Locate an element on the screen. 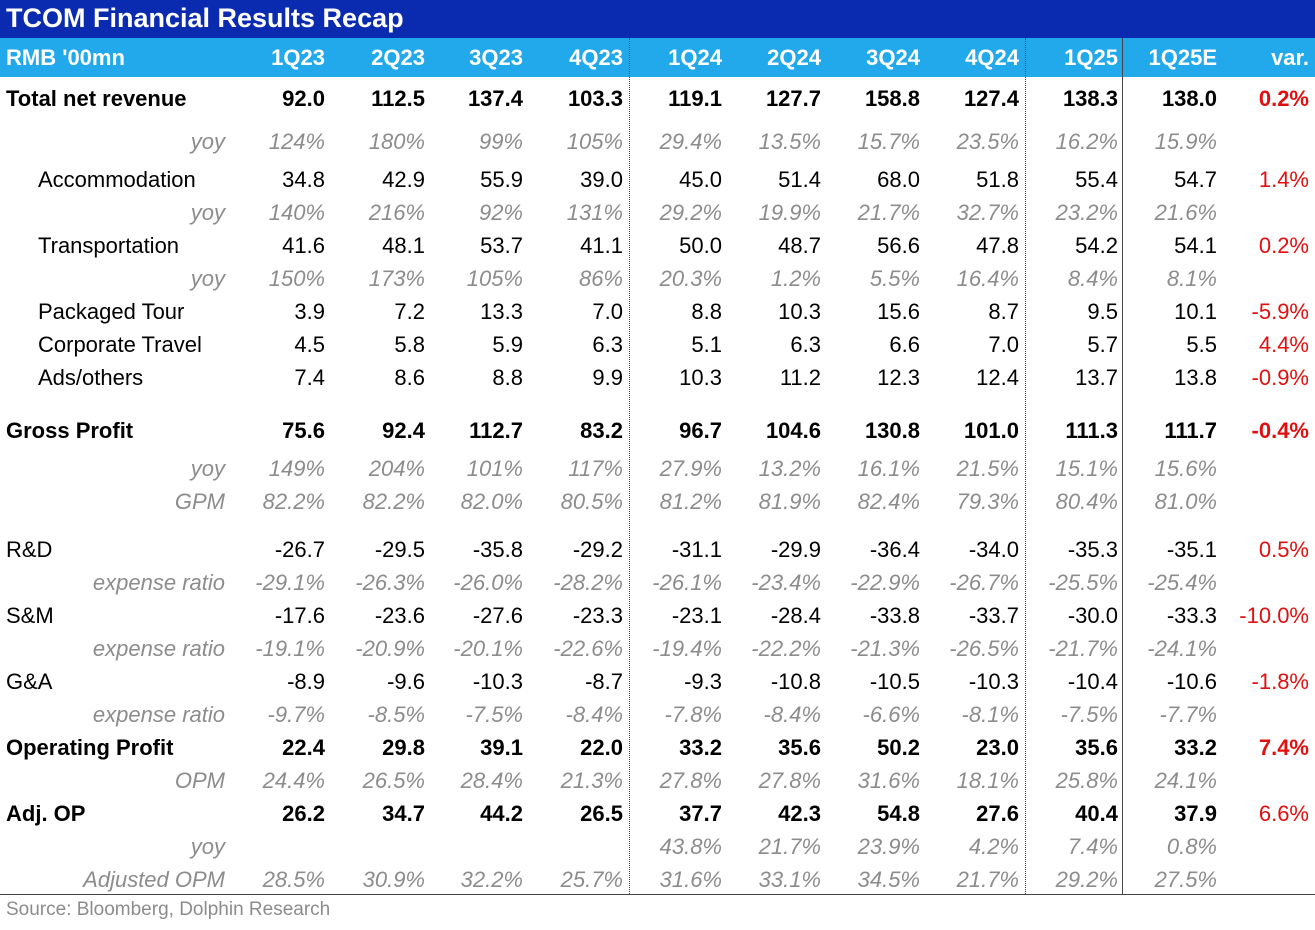  value-cell: 7.4 is located at coordinates (309, 377).